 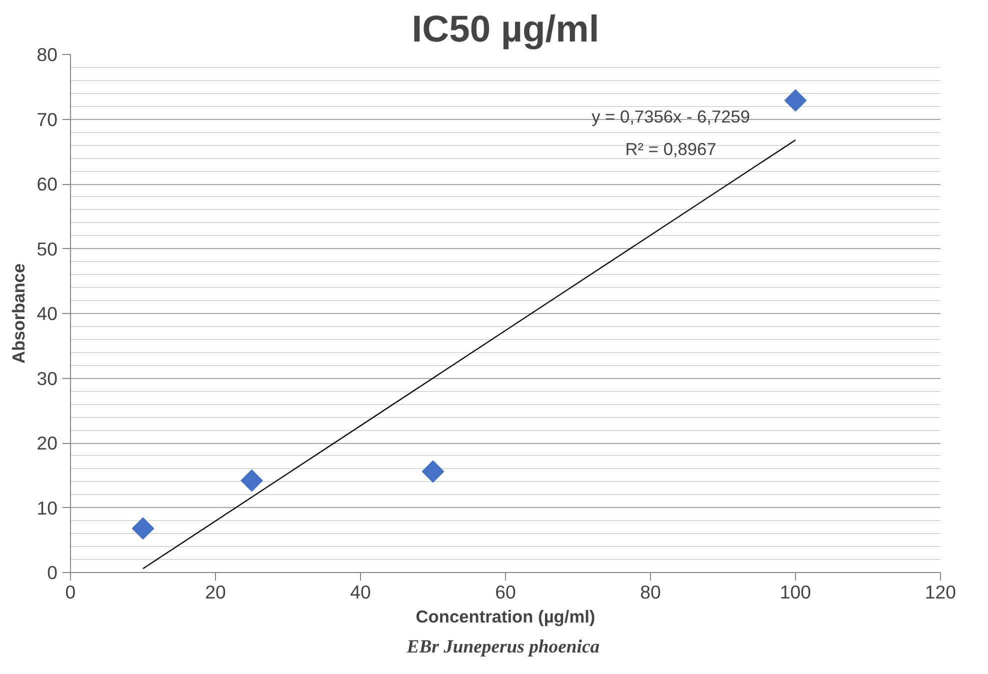 What do you see at coordinates (47, 443) in the screenshot?
I see `y-tick-label: 20` at bounding box center [47, 443].